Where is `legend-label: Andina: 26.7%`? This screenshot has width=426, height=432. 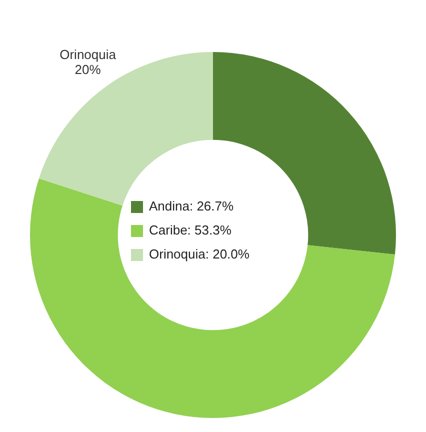
legend-label: Andina: 26.7% is located at coordinates (191, 206).